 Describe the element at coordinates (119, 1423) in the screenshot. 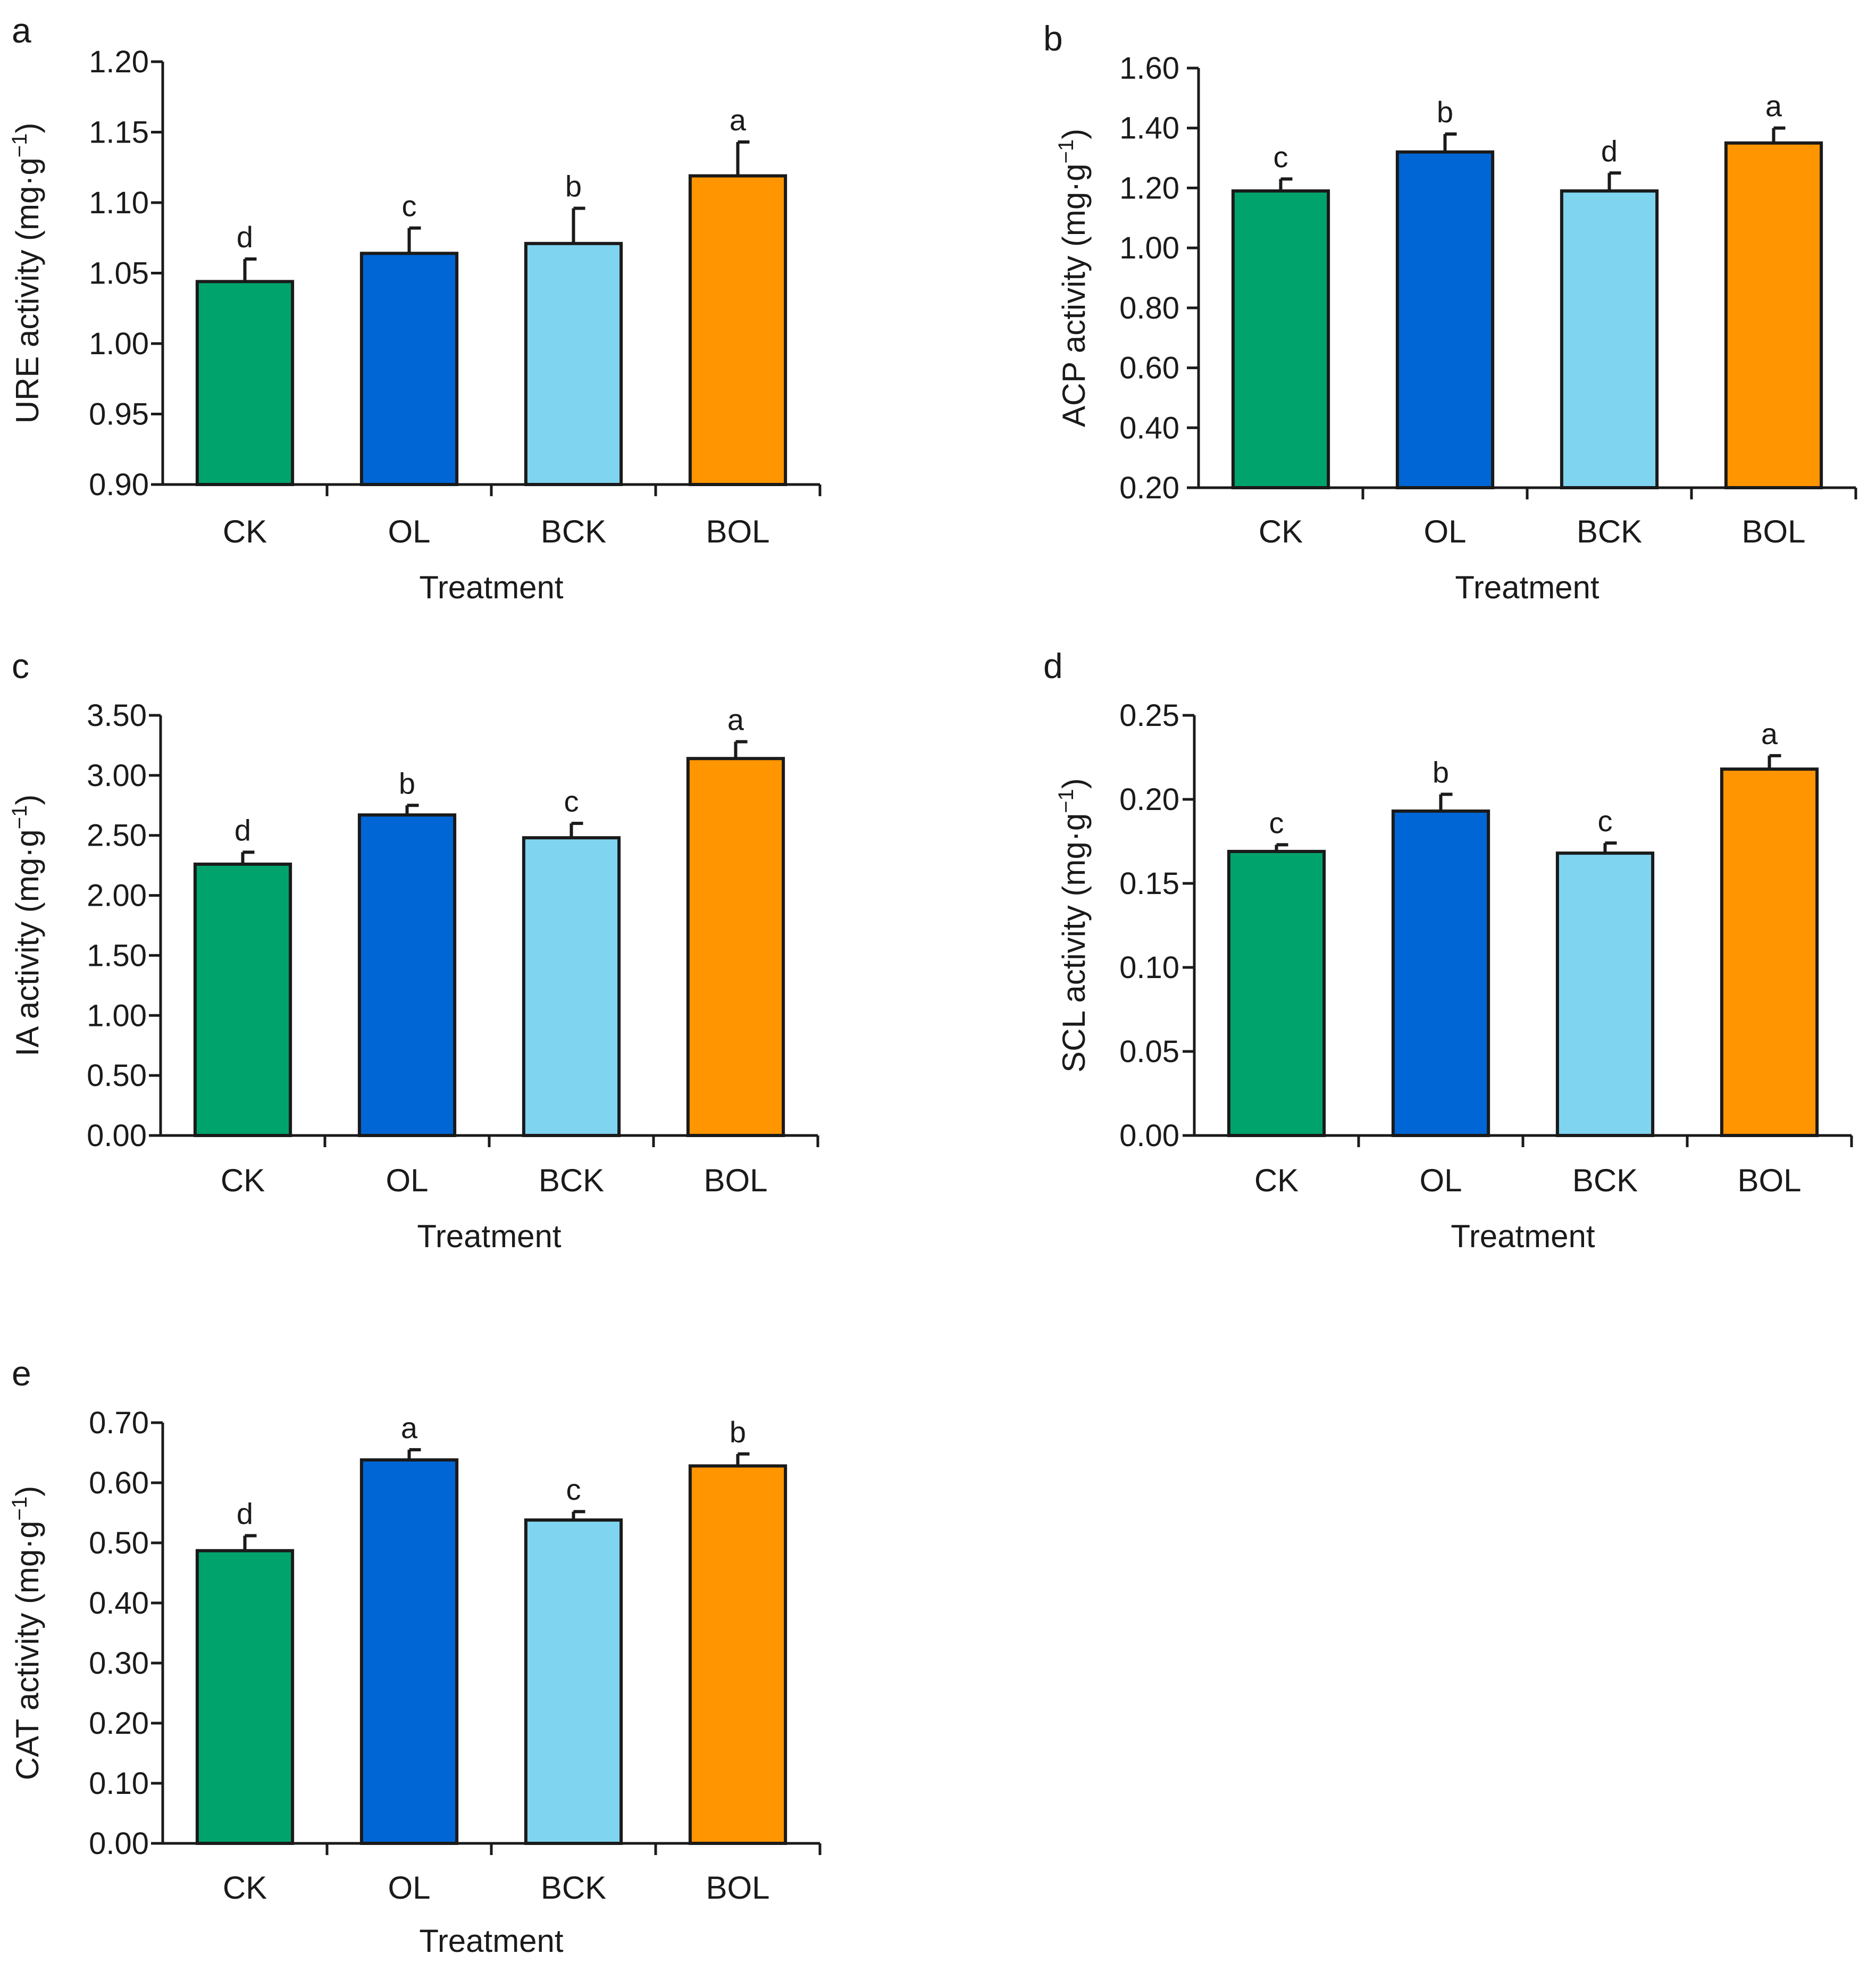

I see `y-tick-label: 0.70` at that location.